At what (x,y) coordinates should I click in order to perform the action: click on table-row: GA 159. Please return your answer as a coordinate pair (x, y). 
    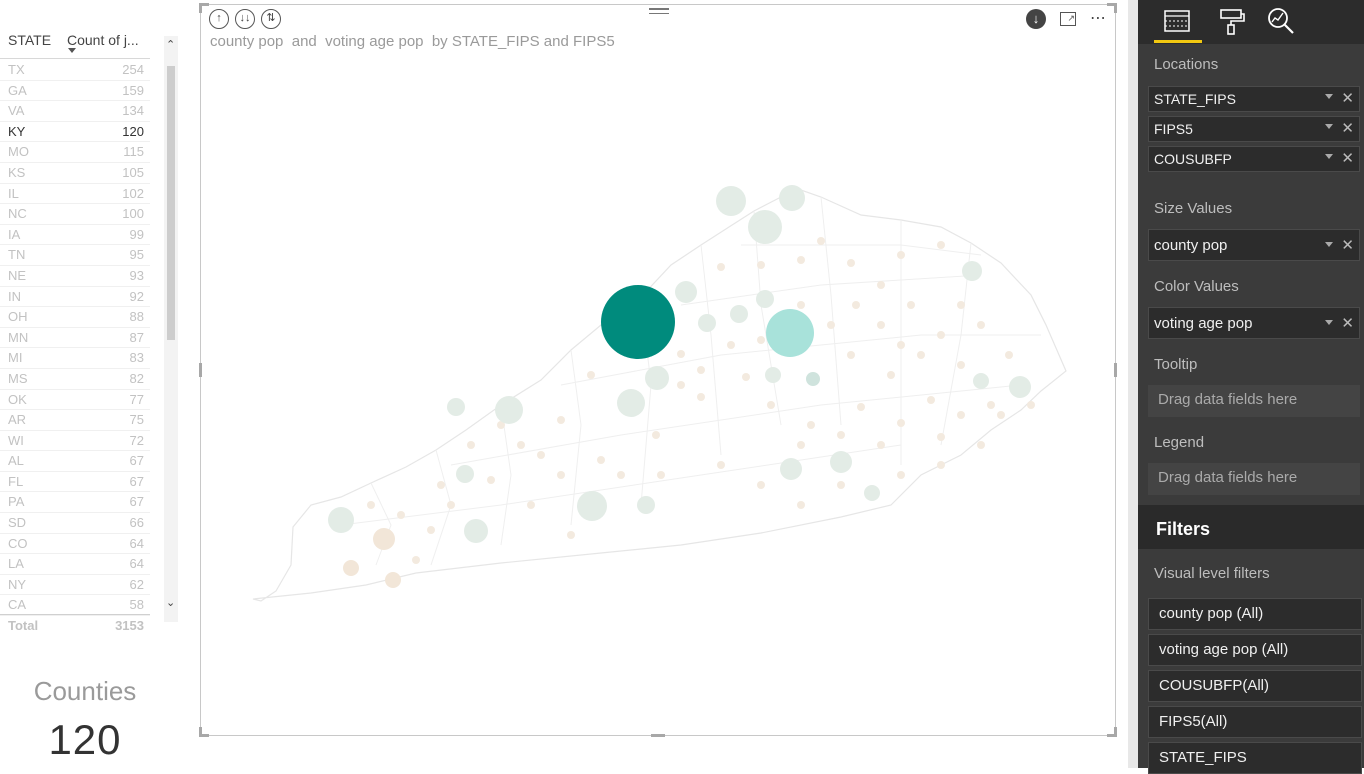
    Looking at the image, I should click on (75, 91).